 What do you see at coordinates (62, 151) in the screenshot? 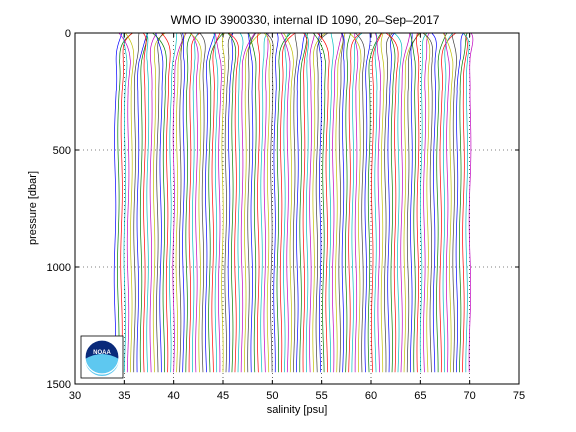
I see `y-tick-label: 500` at bounding box center [62, 151].